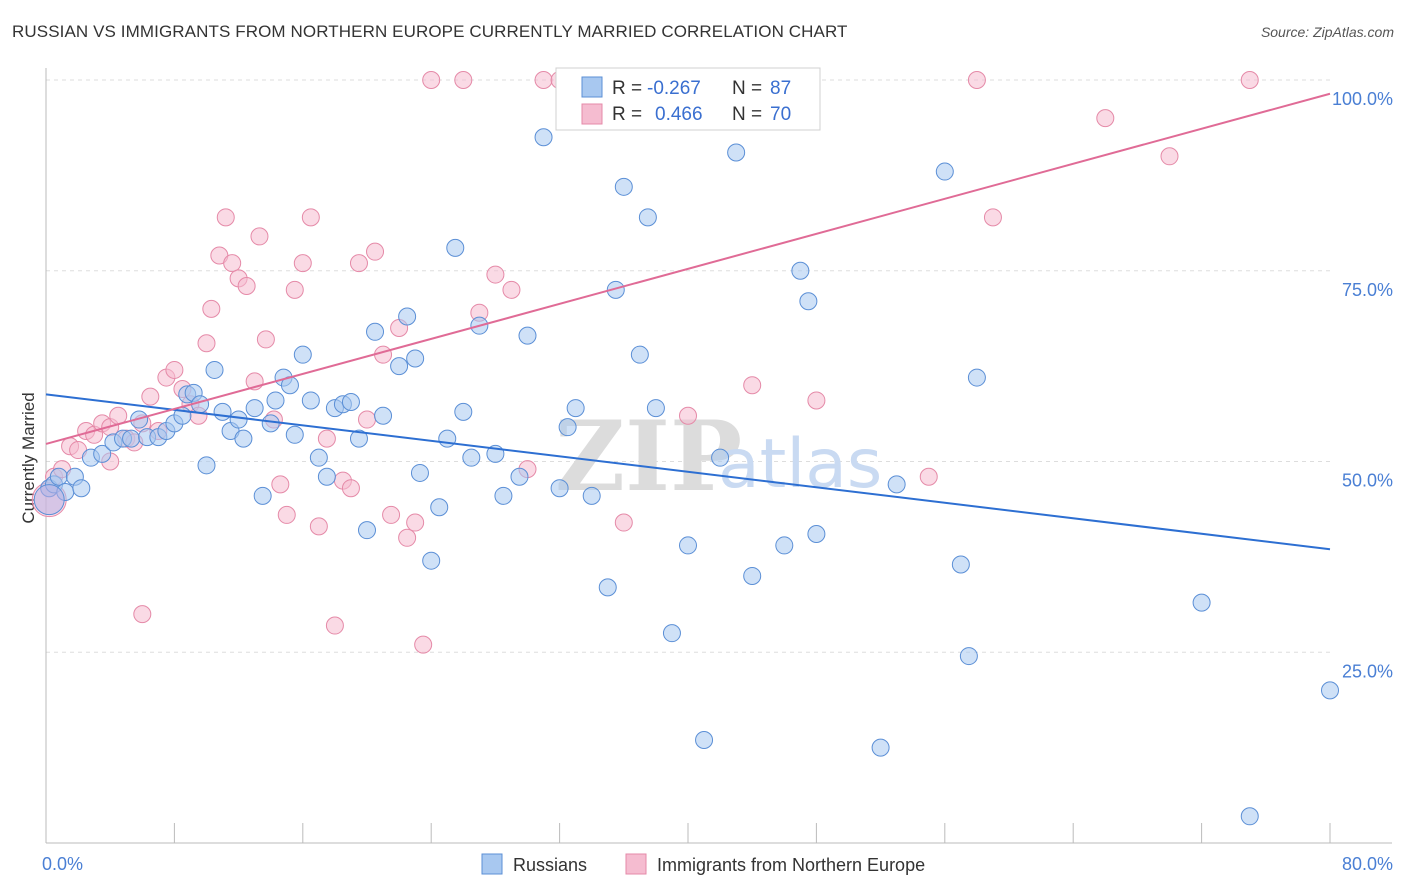  Describe the element at coordinates (1367, 481) in the screenshot. I see `y-tick-label-1: 50.0%` at that location.